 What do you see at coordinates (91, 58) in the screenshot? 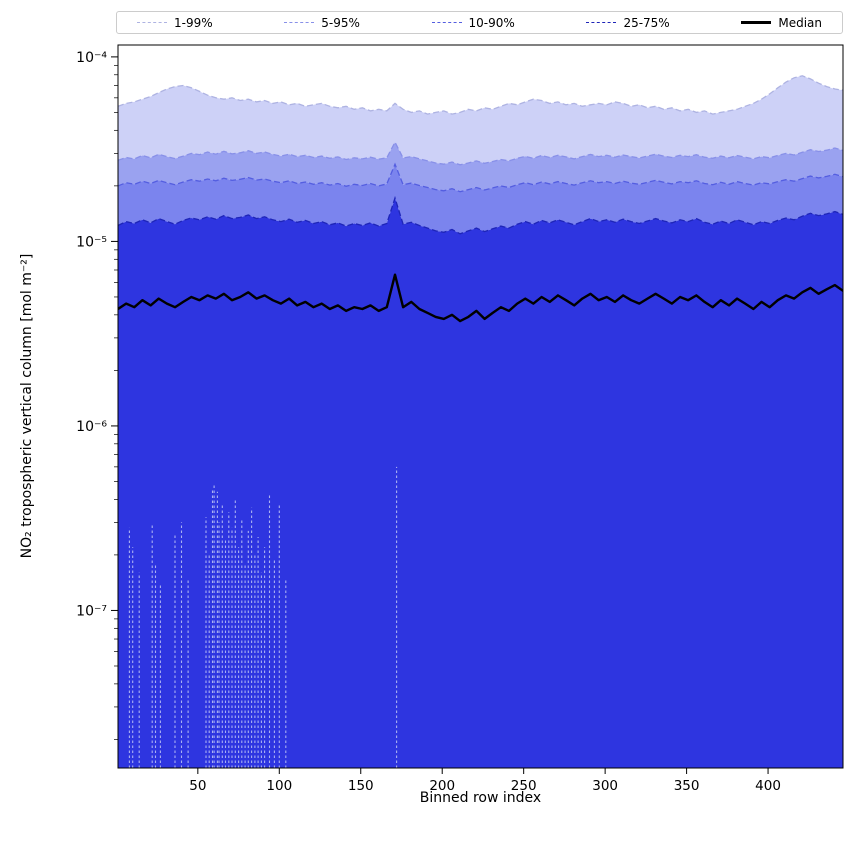
I see `y-tick-label: 10⁻⁴` at bounding box center [91, 58].